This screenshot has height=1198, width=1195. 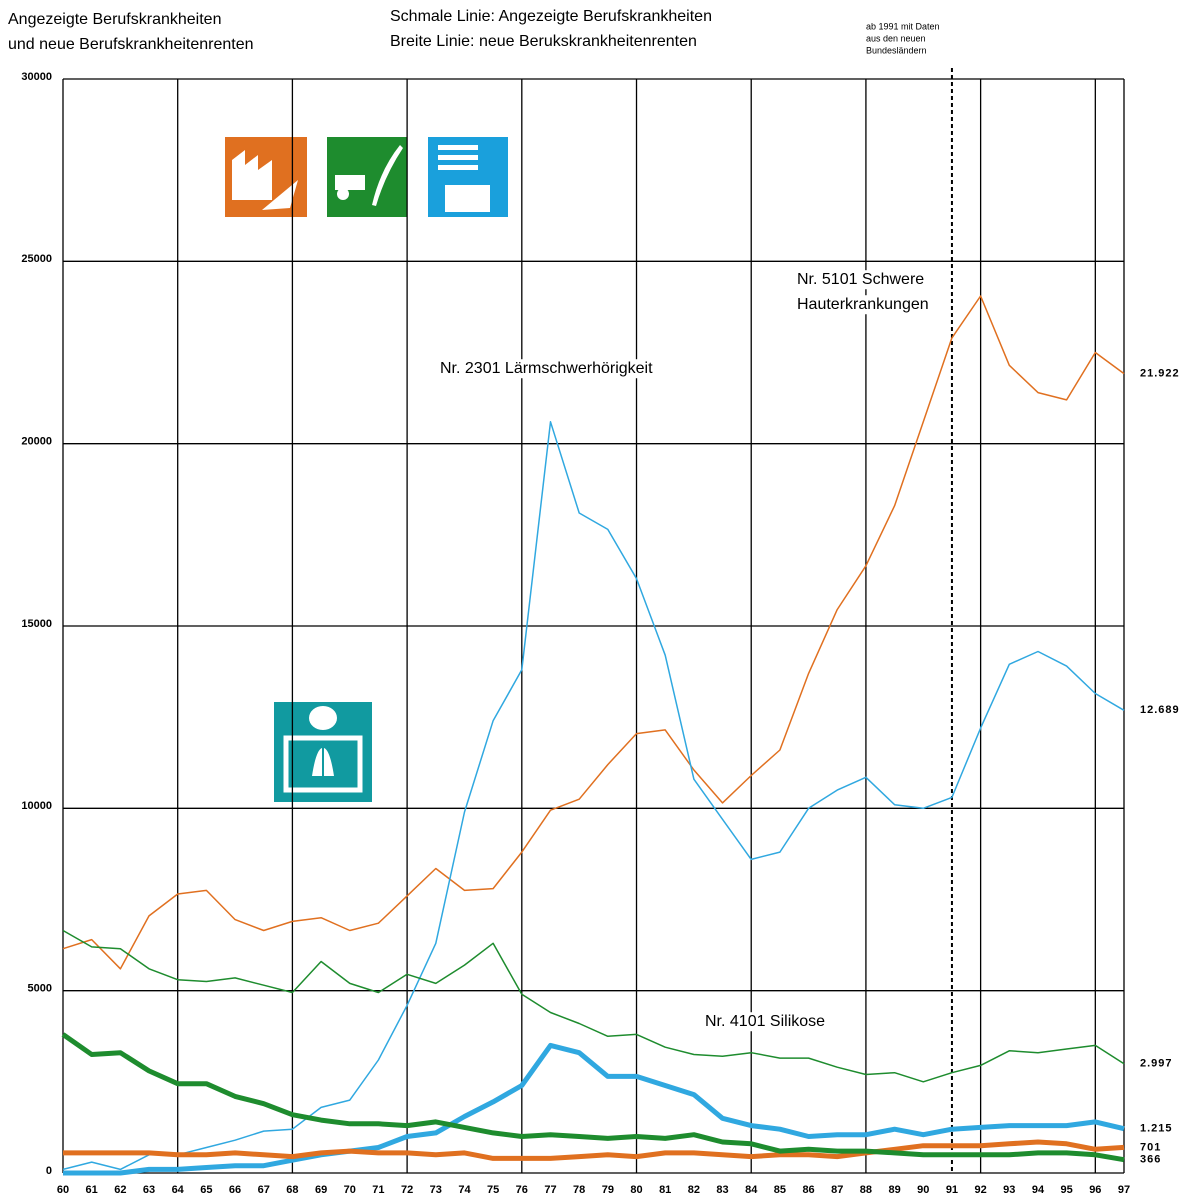 What do you see at coordinates (36, 442) in the screenshot?
I see `y-tick-label: 20000` at bounding box center [36, 442].